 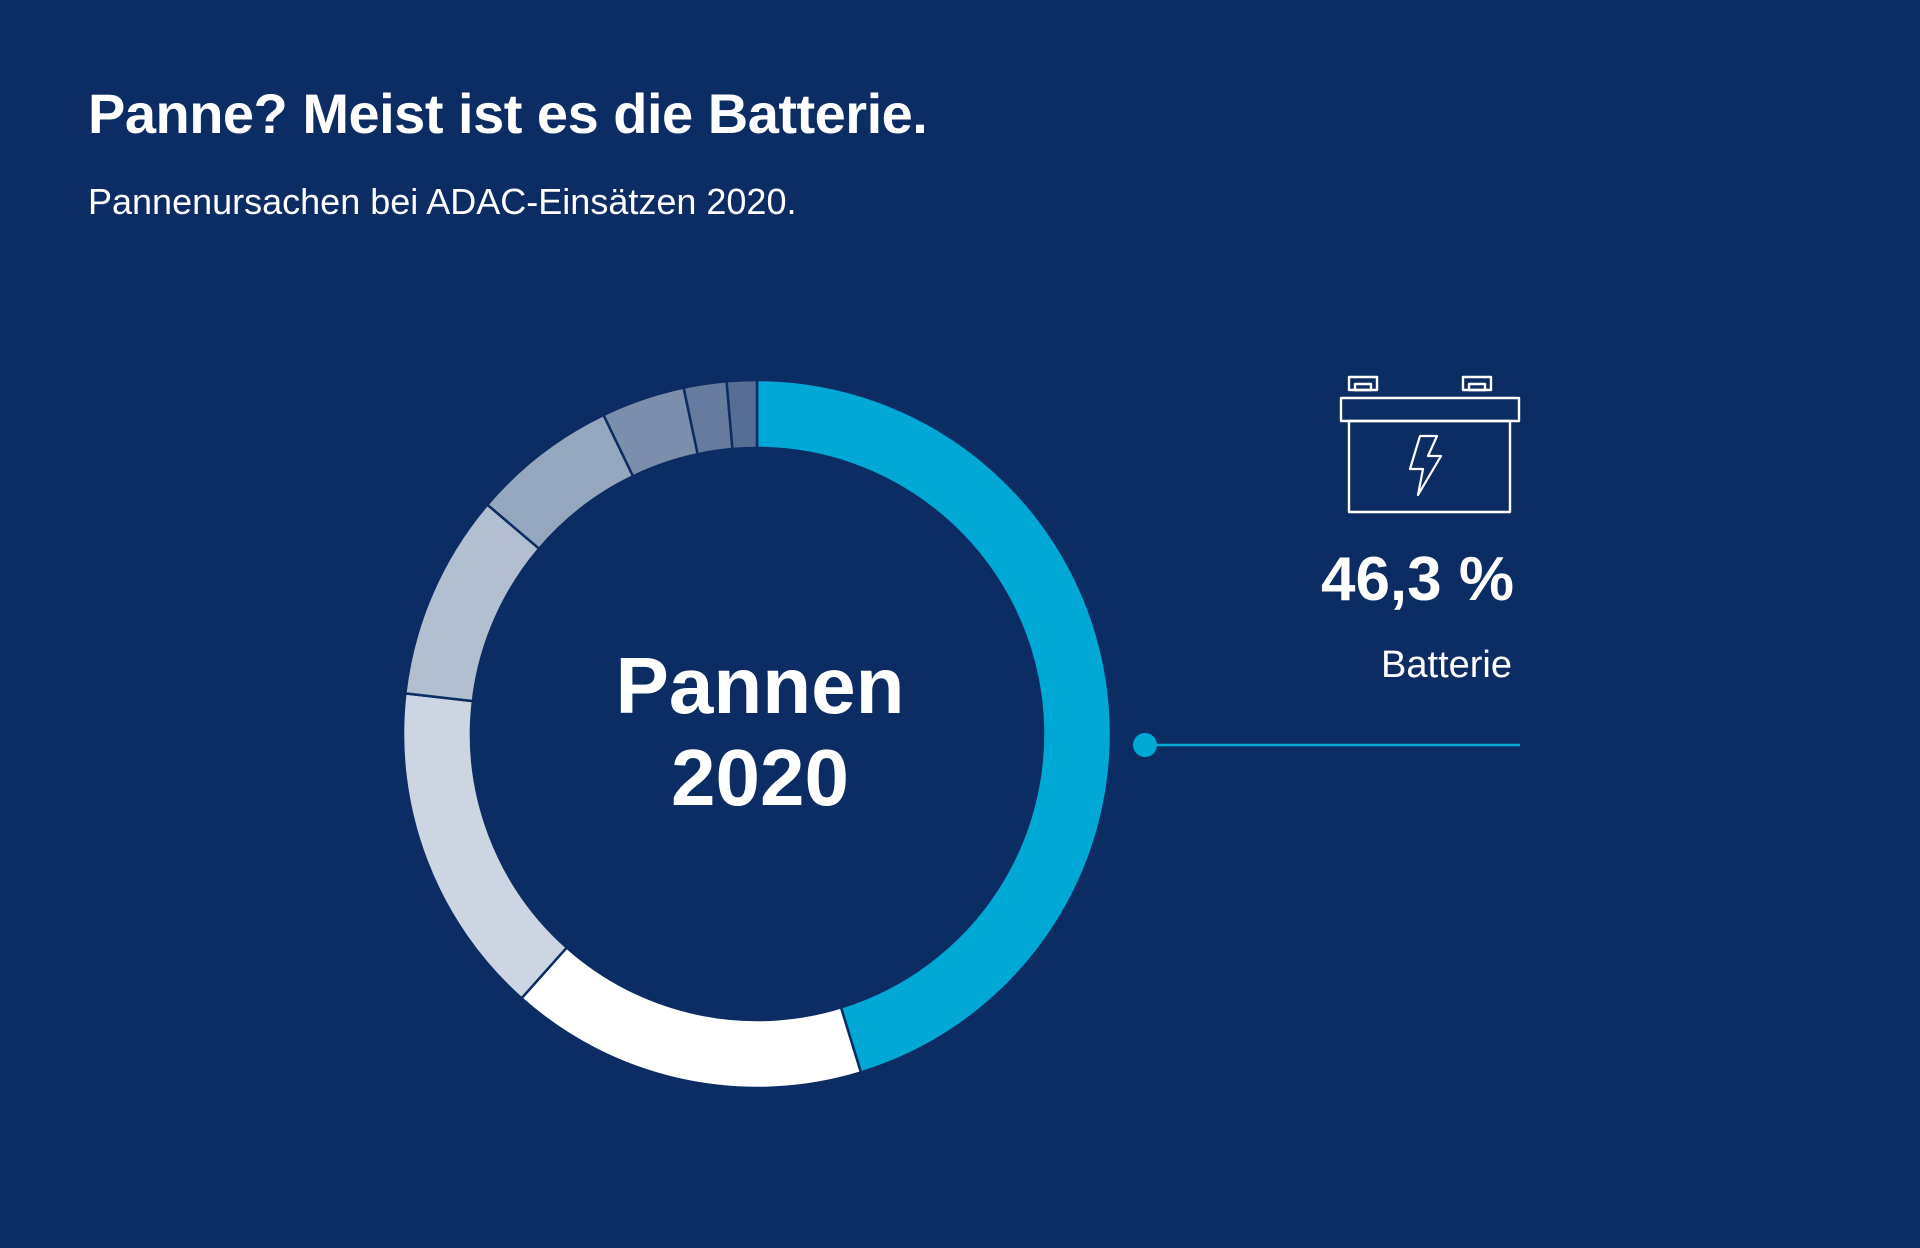 What do you see at coordinates (1417, 579) in the screenshot?
I see `callout-value: 46,3 %` at bounding box center [1417, 579].